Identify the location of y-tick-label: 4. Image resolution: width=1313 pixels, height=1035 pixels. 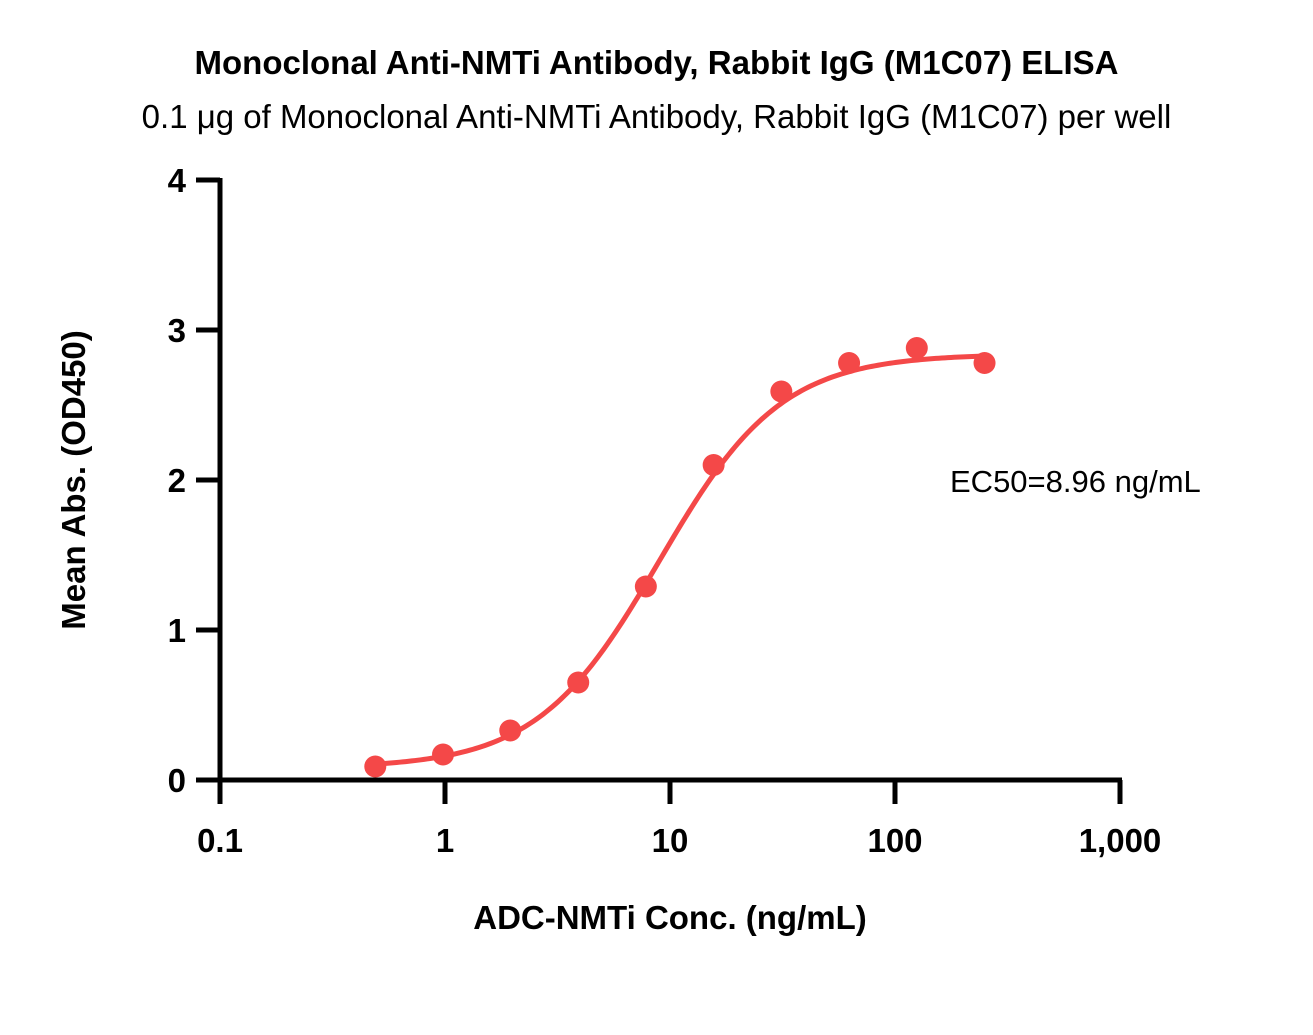
(177, 180).